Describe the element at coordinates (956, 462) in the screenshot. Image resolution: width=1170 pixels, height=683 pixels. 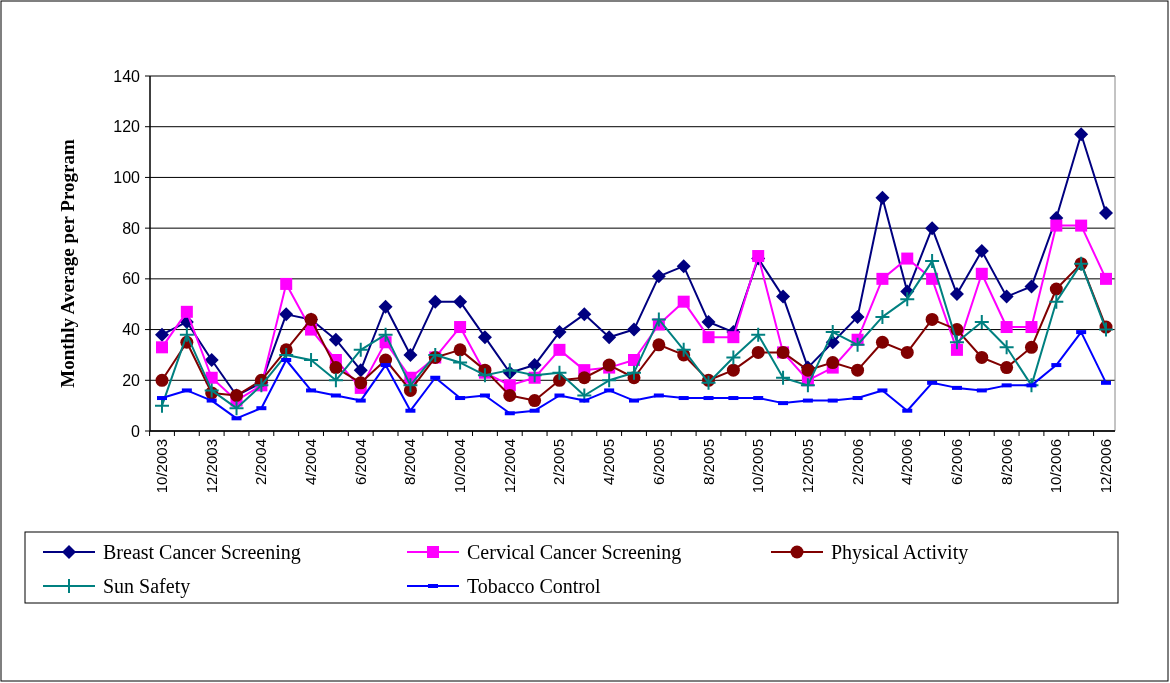
I see `x-tick-label: 6/2006` at that location.